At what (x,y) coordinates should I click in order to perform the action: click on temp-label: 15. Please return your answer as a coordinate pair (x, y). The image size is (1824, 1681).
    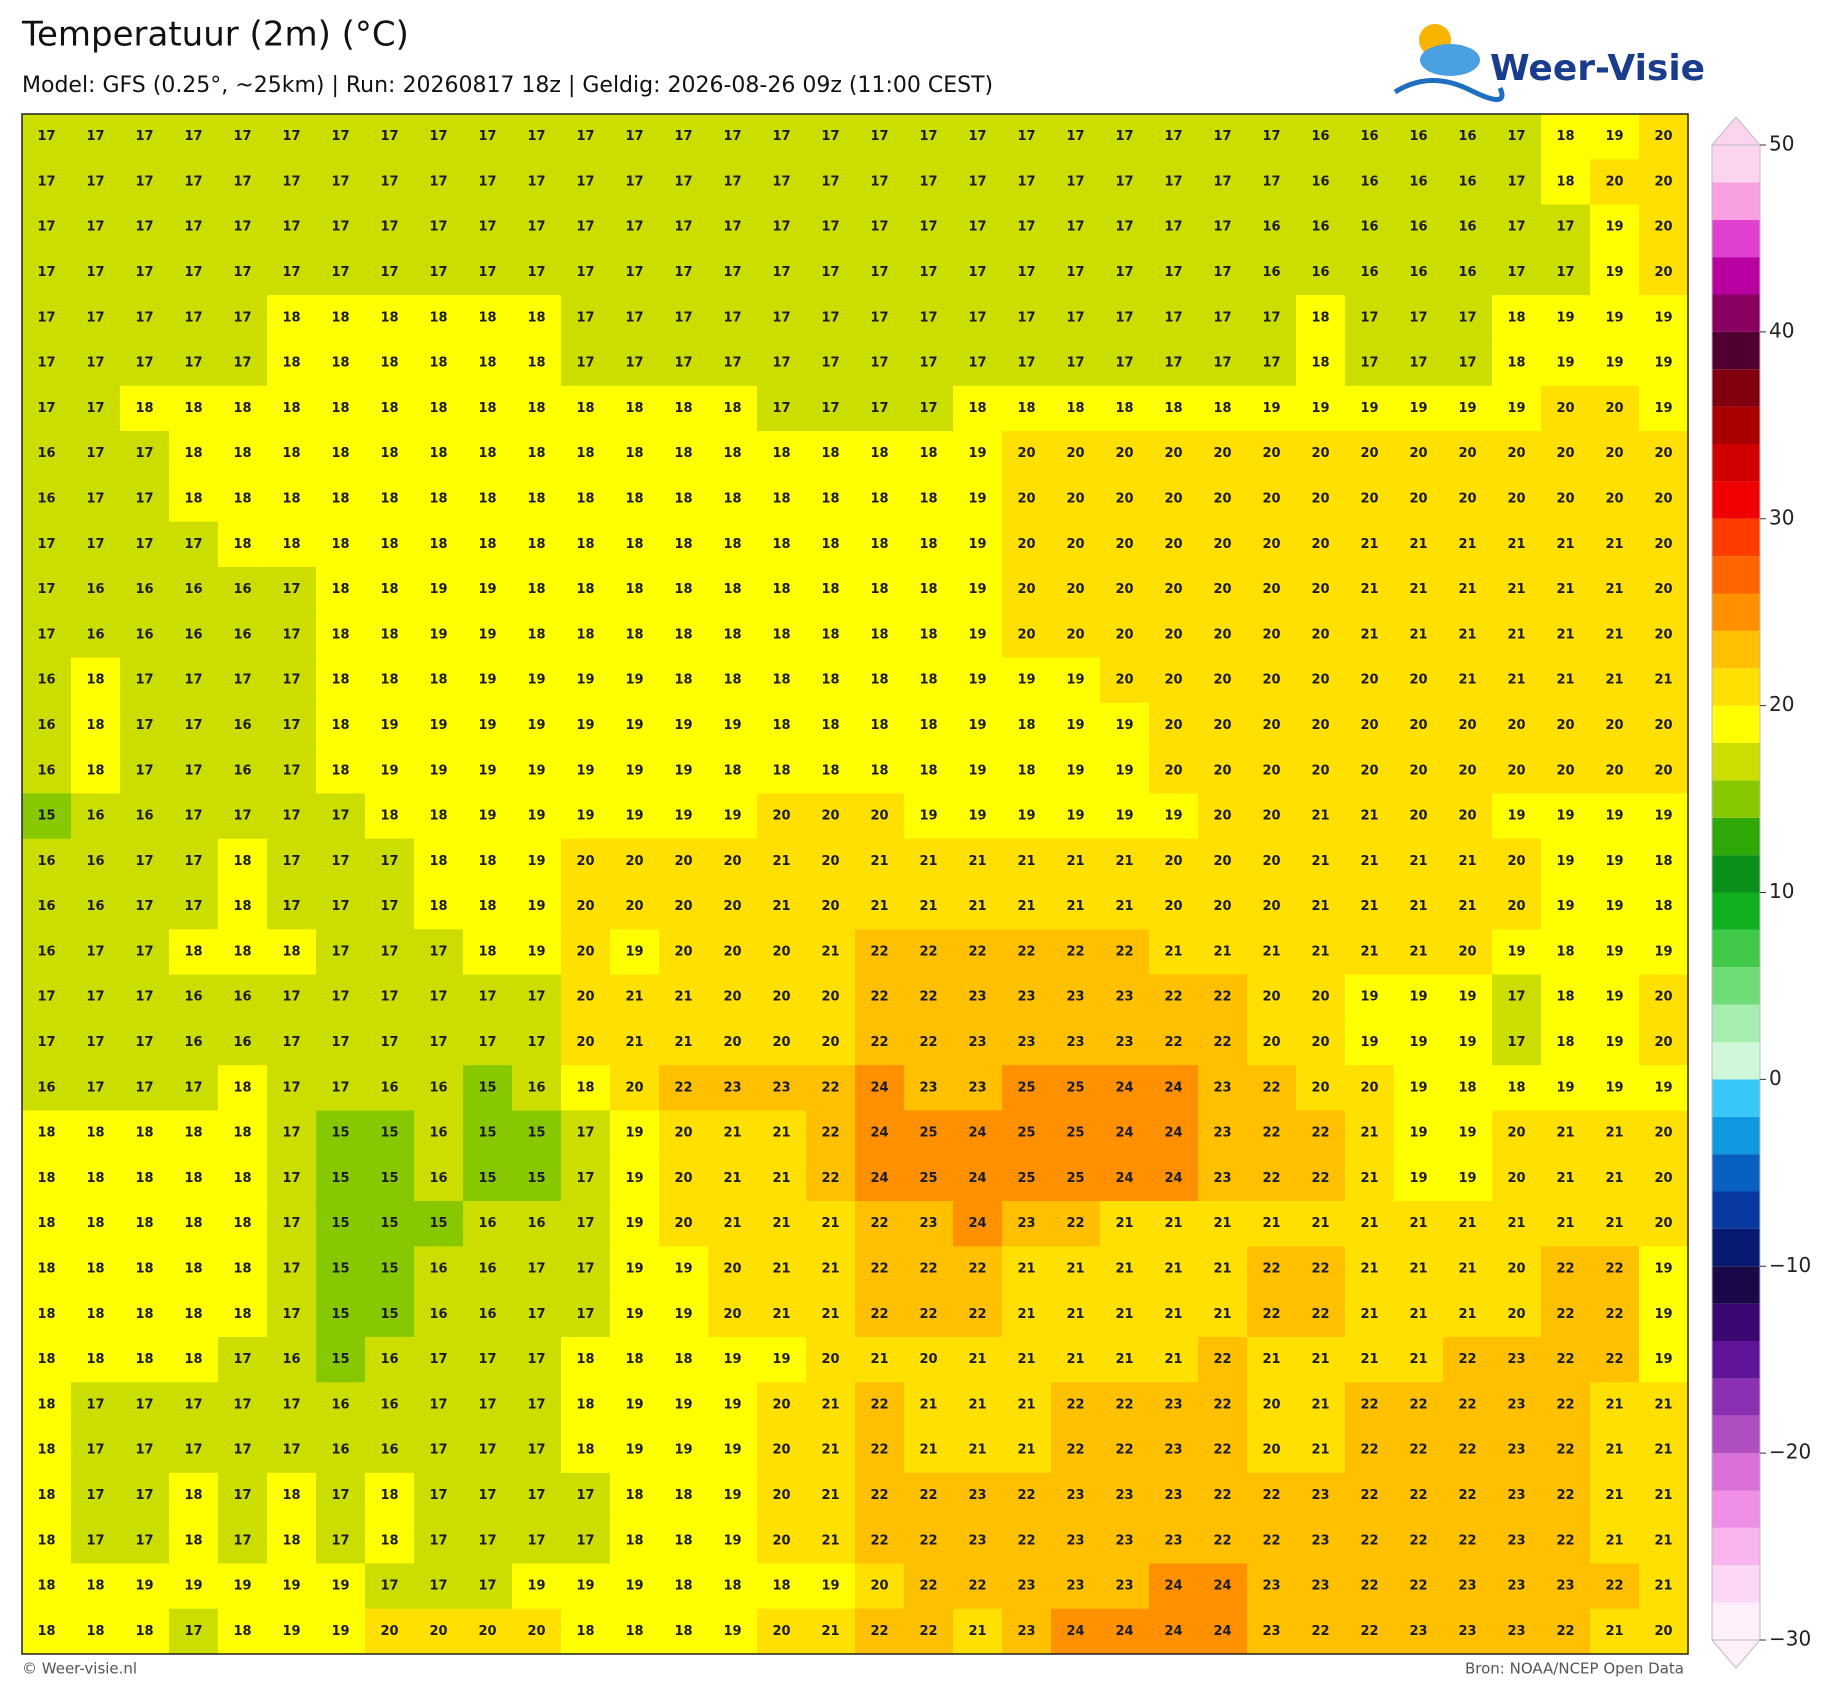
    Looking at the image, I should click on (487, 1178).